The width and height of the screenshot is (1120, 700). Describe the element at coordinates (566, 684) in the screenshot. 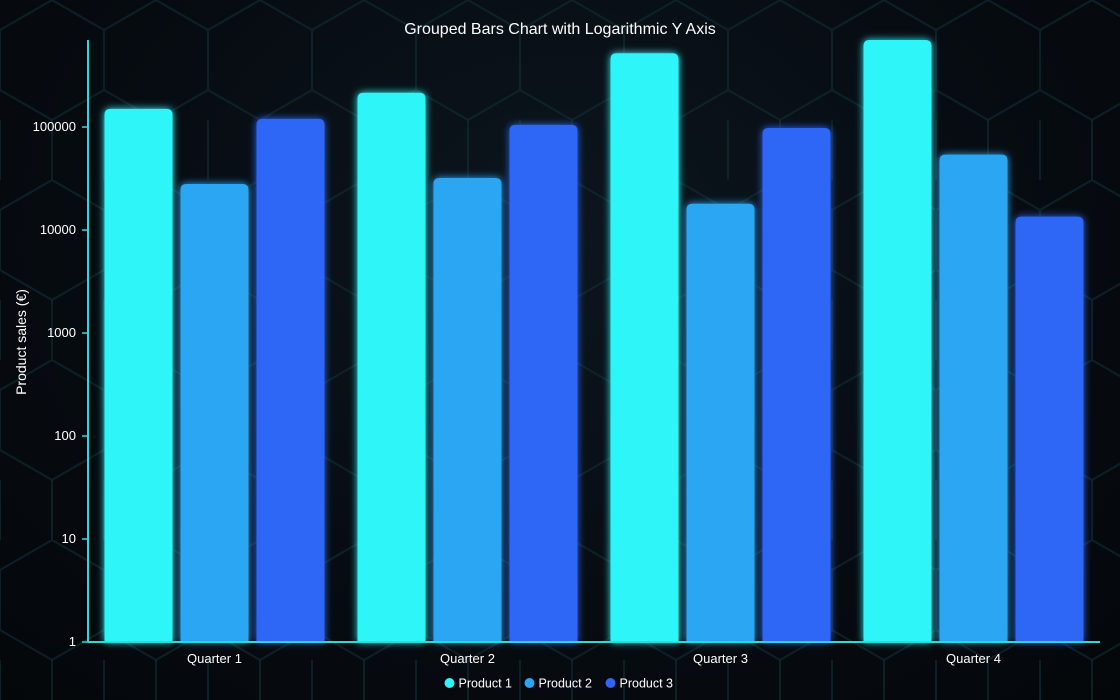

I see `legend-label: Product 2` at that location.